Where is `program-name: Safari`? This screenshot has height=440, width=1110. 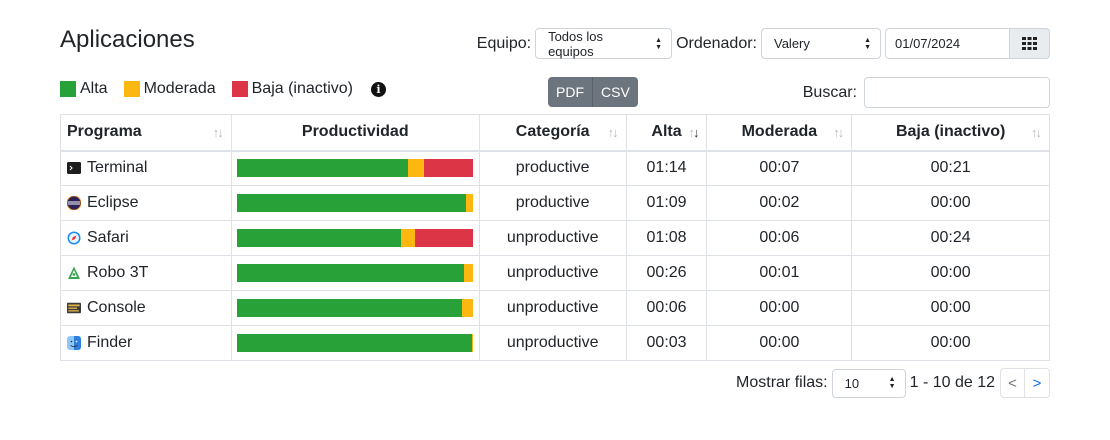
program-name: Safari is located at coordinates (108, 237).